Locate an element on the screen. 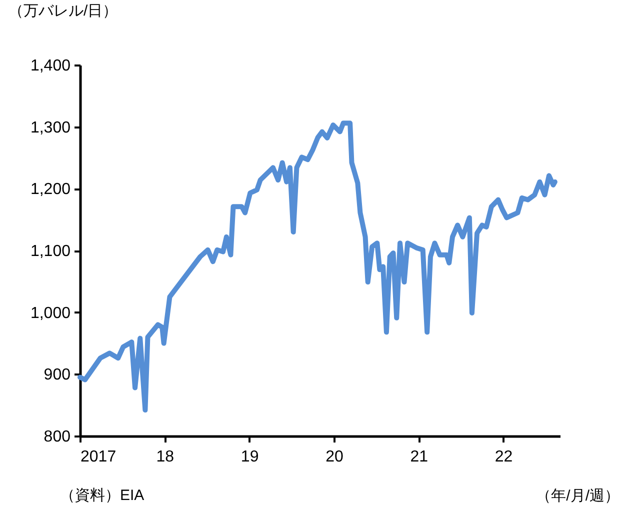 This screenshot has width=619, height=510. y-tick-label: 1,200 is located at coordinates (50, 189).